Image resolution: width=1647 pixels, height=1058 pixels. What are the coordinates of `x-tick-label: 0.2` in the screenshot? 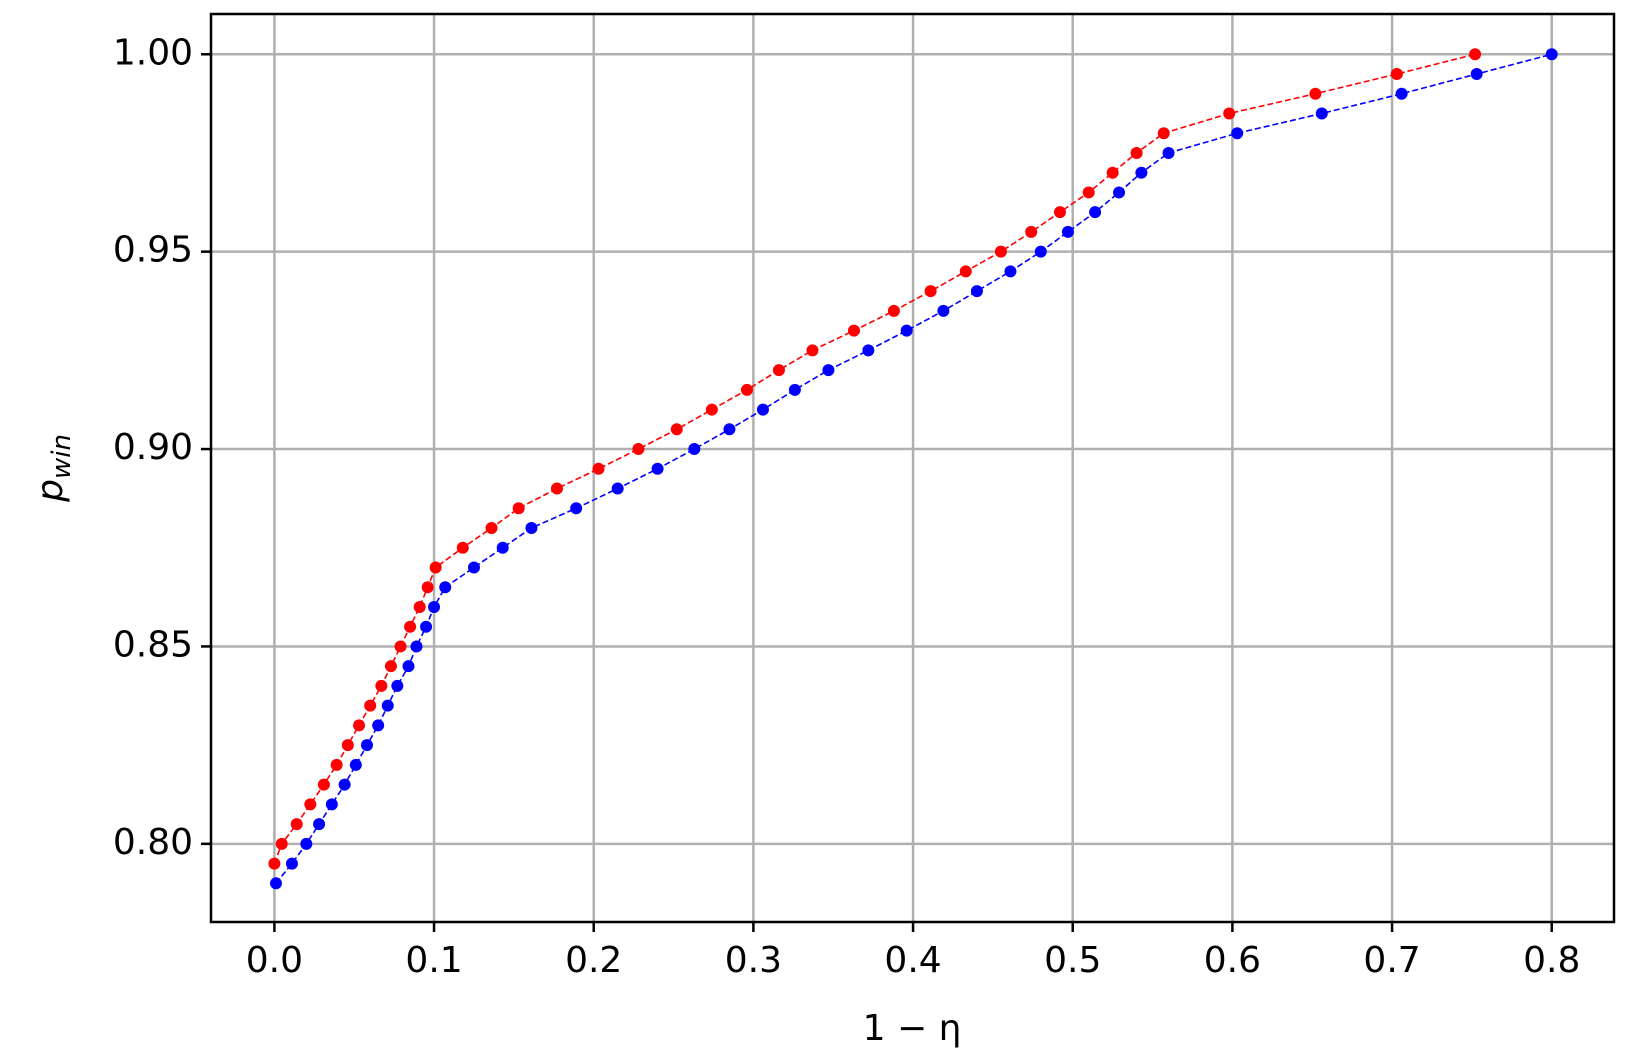 It's located at (593, 960).